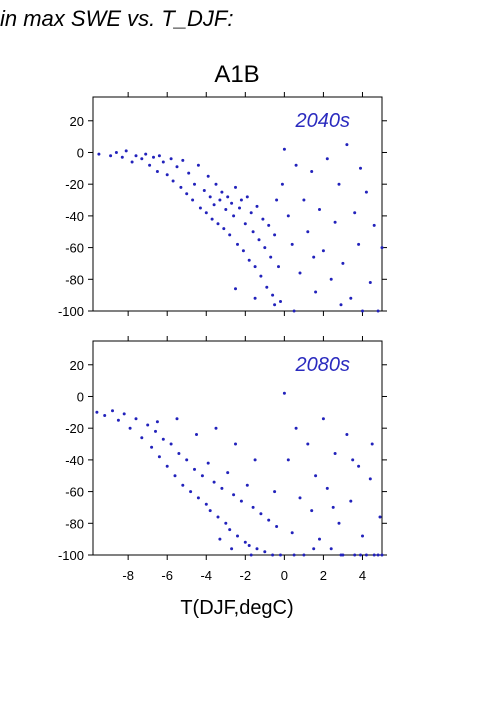  I want to click on y-tick-label: -100, so click(71, 311).